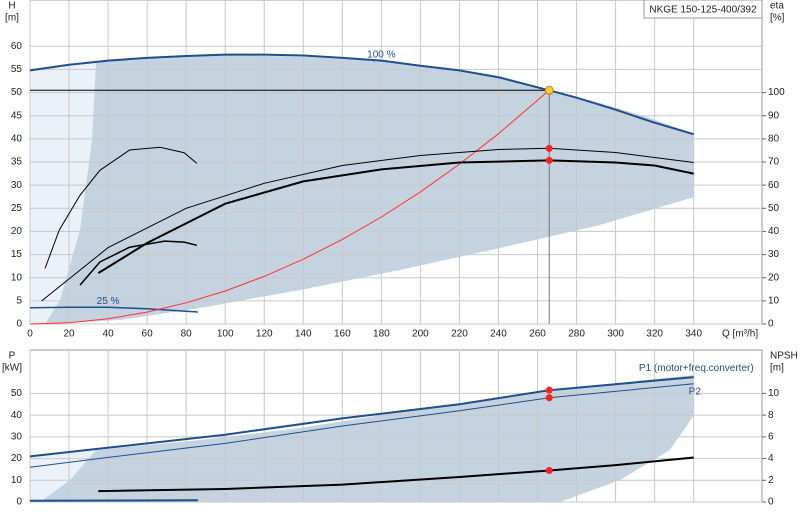 This screenshot has width=800, height=520. What do you see at coordinates (17, 46) in the screenshot?
I see `y-tick-label: 60` at bounding box center [17, 46].